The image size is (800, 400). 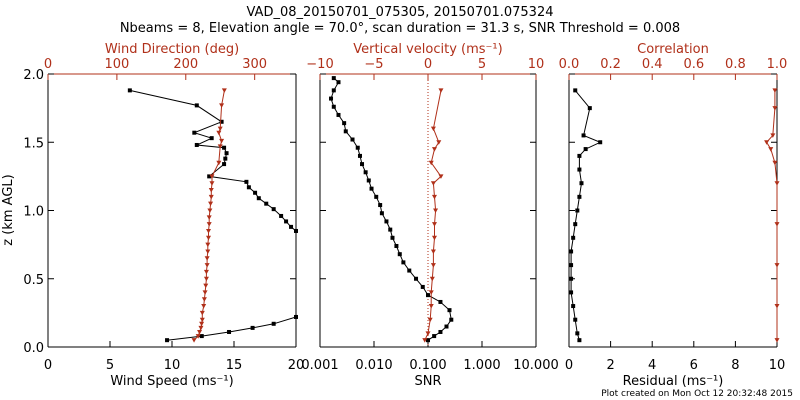 What do you see at coordinates (172, 49) in the screenshot?
I see `panel-1-top-axis-label: Wind Direction (deg)` at bounding box center [172, 49].